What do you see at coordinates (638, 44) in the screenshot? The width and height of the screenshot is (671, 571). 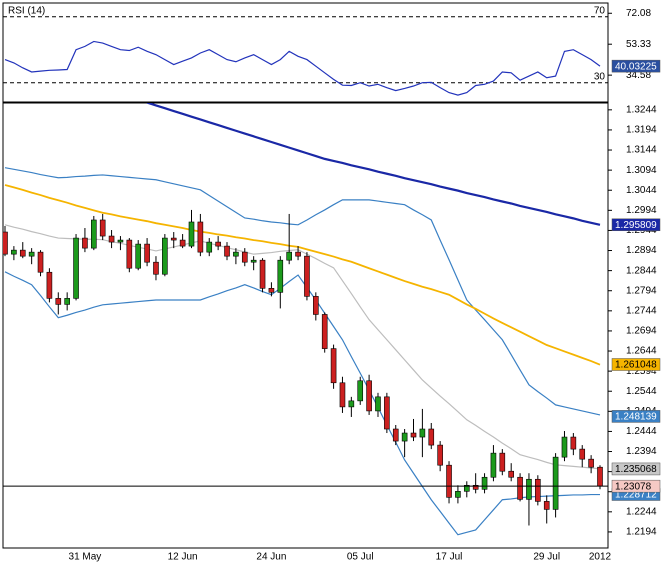 I see `rsi-y-tick-label: 53.33` at bounding box center [638, 44].